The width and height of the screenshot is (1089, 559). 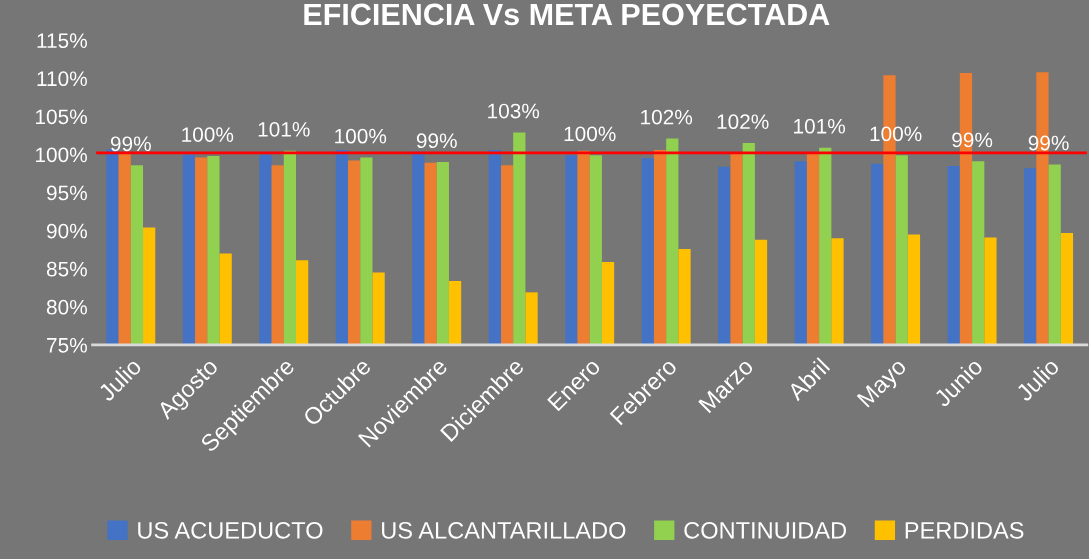 I want to click on y-tick-label: 105%, so click(x=61, y=117).